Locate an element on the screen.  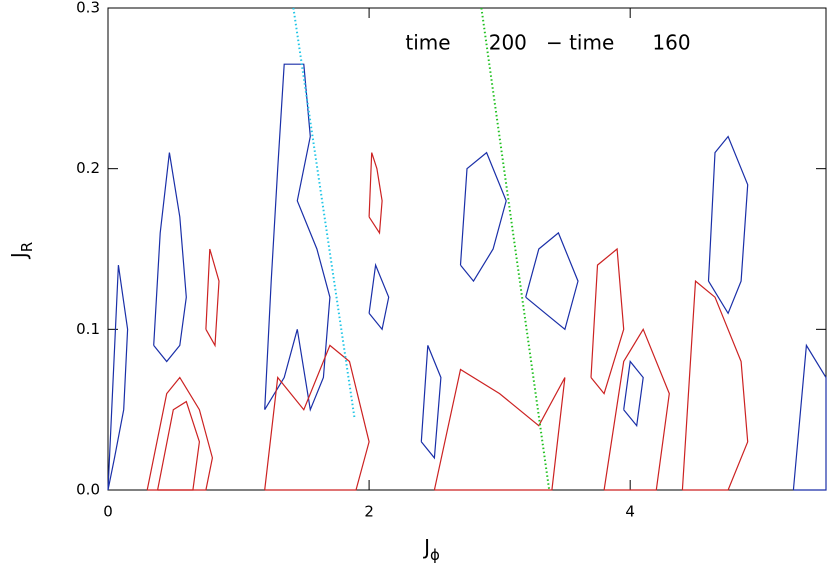
x-tick-label: 2 is located at coordinates (369, 512).